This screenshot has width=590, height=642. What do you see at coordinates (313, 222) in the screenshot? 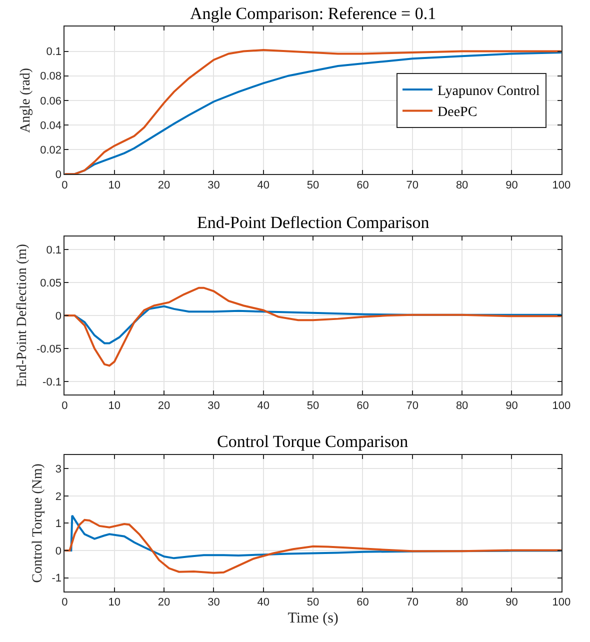
I see `chart-title: End-Point Deflection Comparison` at bounding box center [313, 222].